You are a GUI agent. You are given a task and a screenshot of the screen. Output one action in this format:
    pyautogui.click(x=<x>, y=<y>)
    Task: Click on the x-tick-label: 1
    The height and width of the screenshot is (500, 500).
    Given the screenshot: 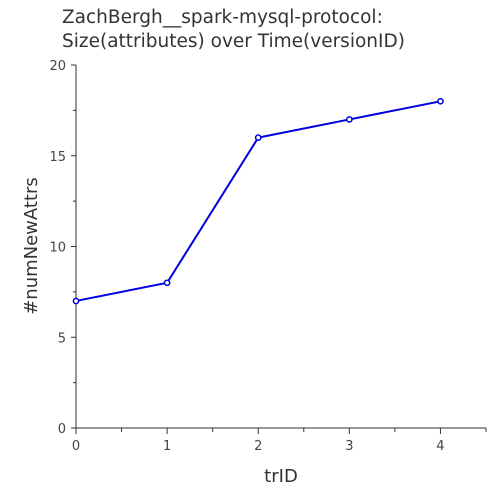 What is the action you would take?
    pyautogui.click(x=167, y=446)
    